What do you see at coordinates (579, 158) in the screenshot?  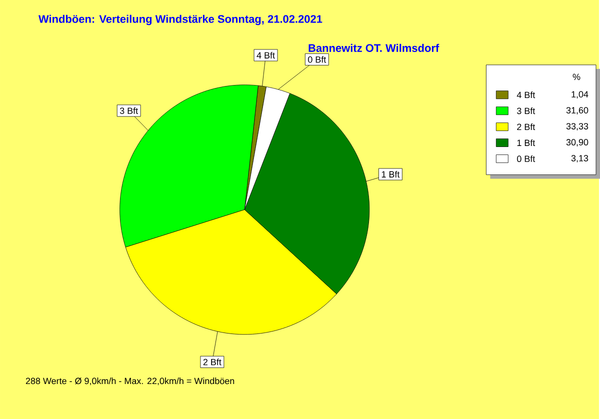 I see `data-label: 3,13` at bounding box center [579, 158].